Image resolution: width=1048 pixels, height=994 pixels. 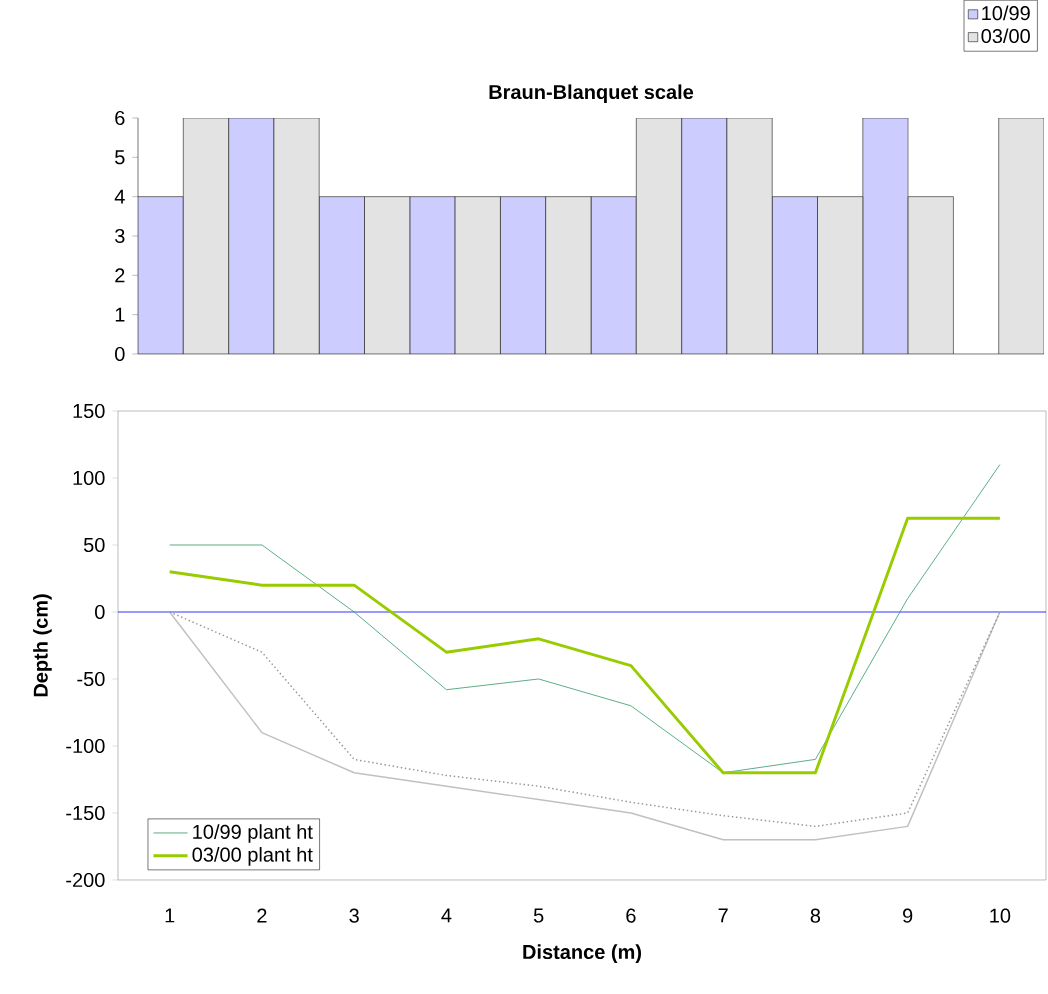 What do you see at coordinates (908, 915) in the screenshot?
I see `x-tick-label: 9` at bounding box center [908, 915].